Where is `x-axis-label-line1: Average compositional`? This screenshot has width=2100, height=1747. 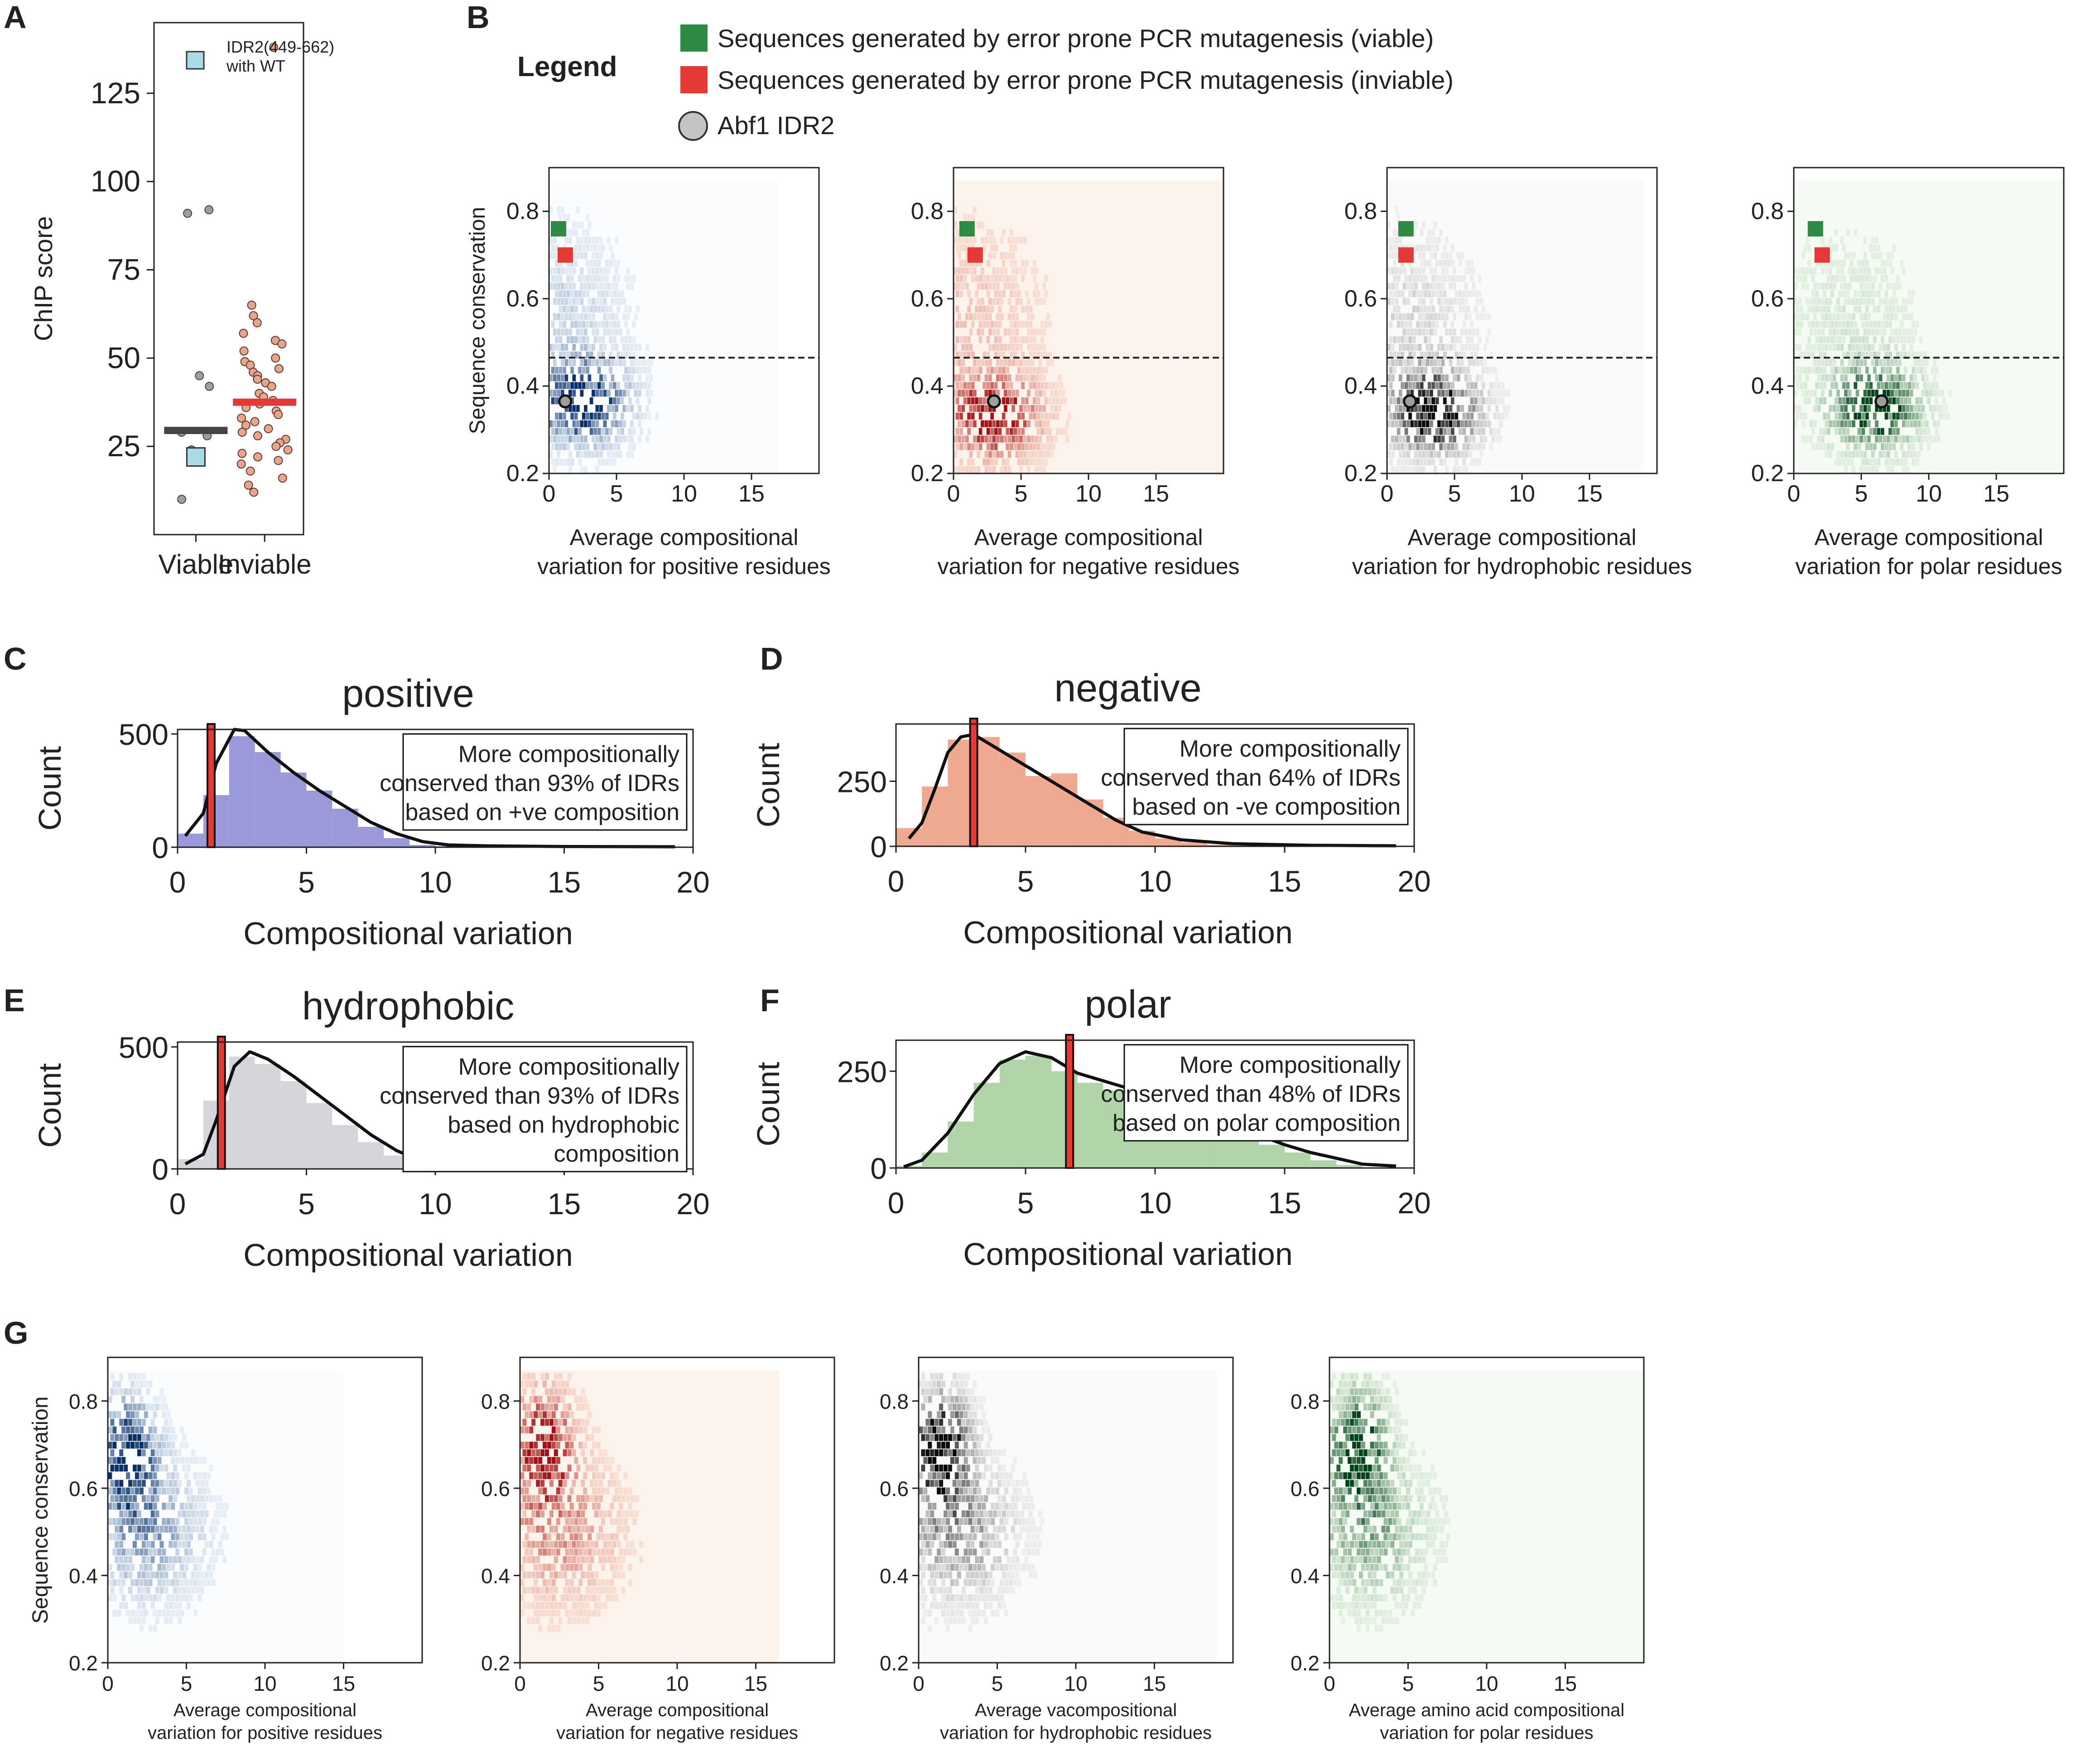 x-axis-label-line1: Average compositional is located at coordinates (684, 537).